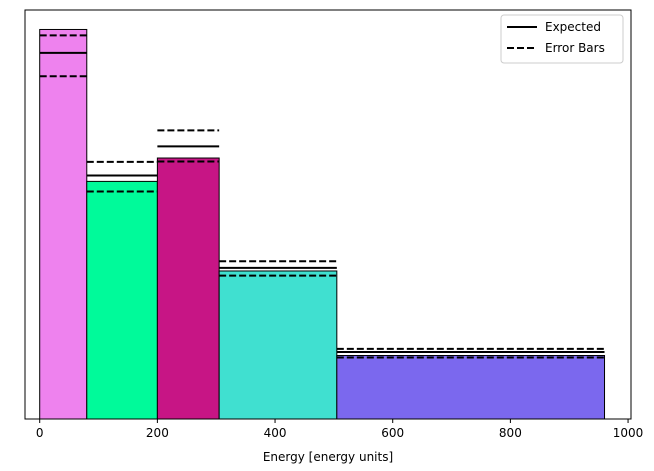 This screenshot has width=654, height=471. What do you see at coordinates (392, 433) in the screenshot?
I see `x-tick-label: 600` at bounding box center [392, 433].